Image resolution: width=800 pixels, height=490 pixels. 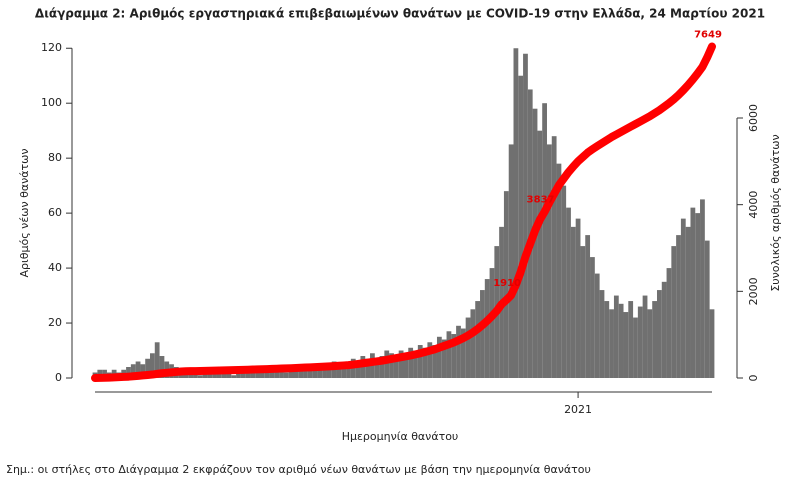 What do you see at coordinates (55, 322) in the screenshot?
I see `y-tick-label: 20` at bounding box center [55, 322].